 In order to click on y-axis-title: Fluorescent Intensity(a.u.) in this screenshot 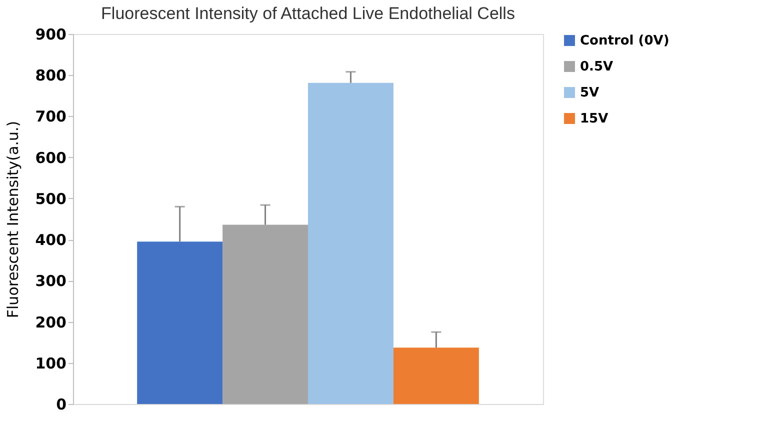, I will do `click(13, 219)`.